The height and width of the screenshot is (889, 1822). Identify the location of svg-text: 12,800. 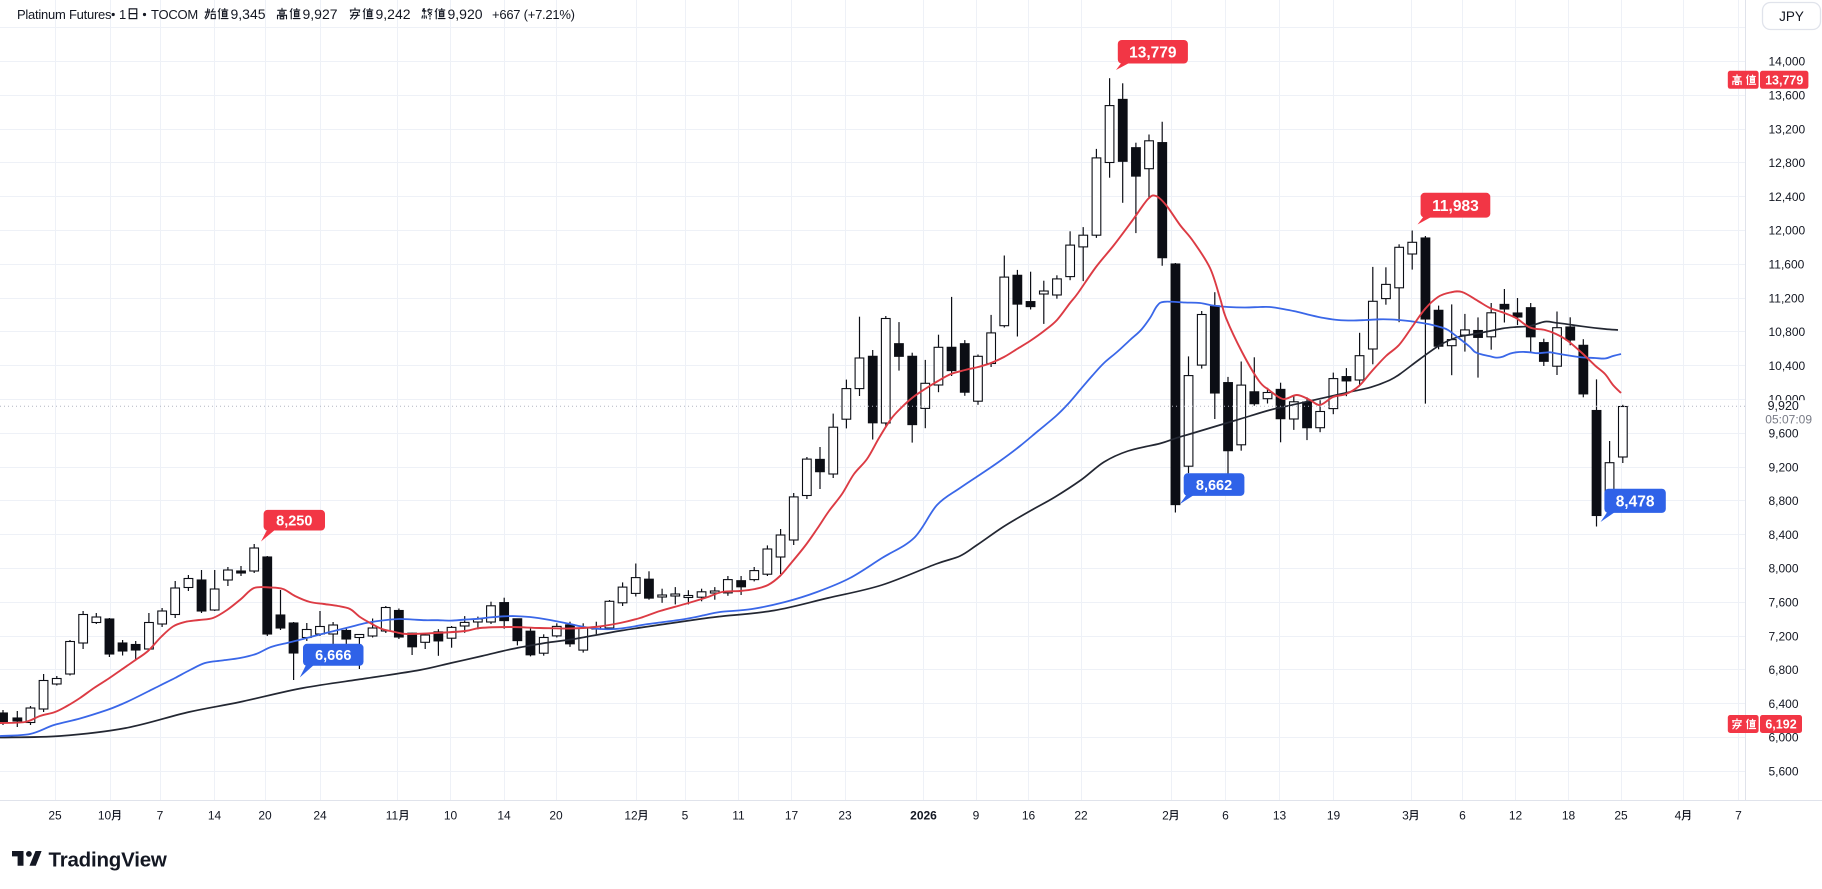
(1787, 163).